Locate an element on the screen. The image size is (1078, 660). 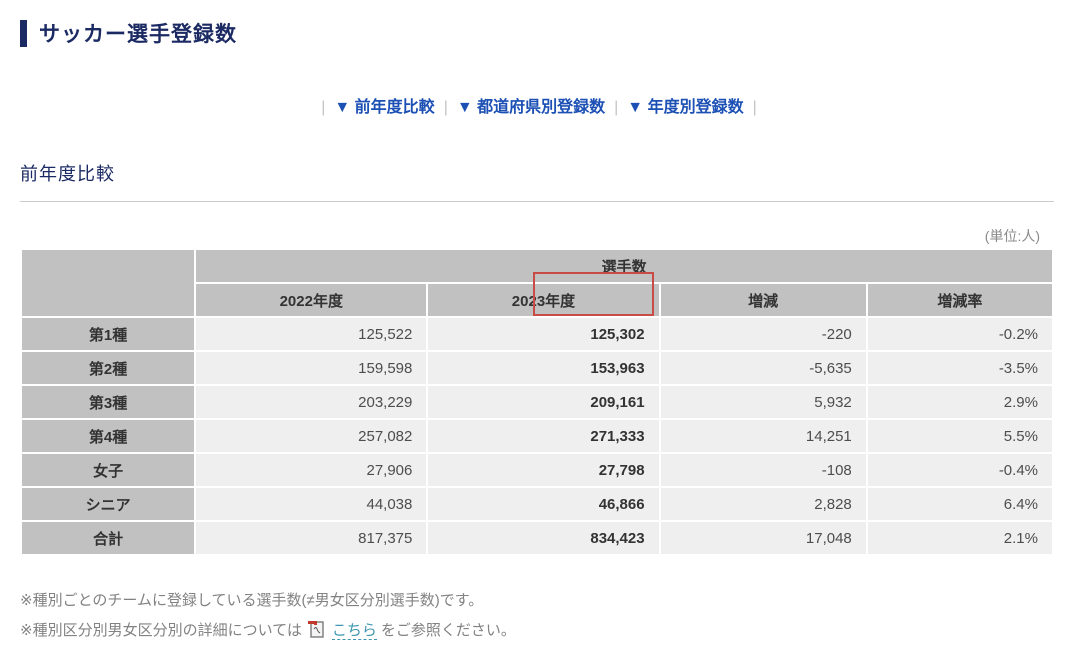
row-label: シニア is located at coordinates (108, 504).